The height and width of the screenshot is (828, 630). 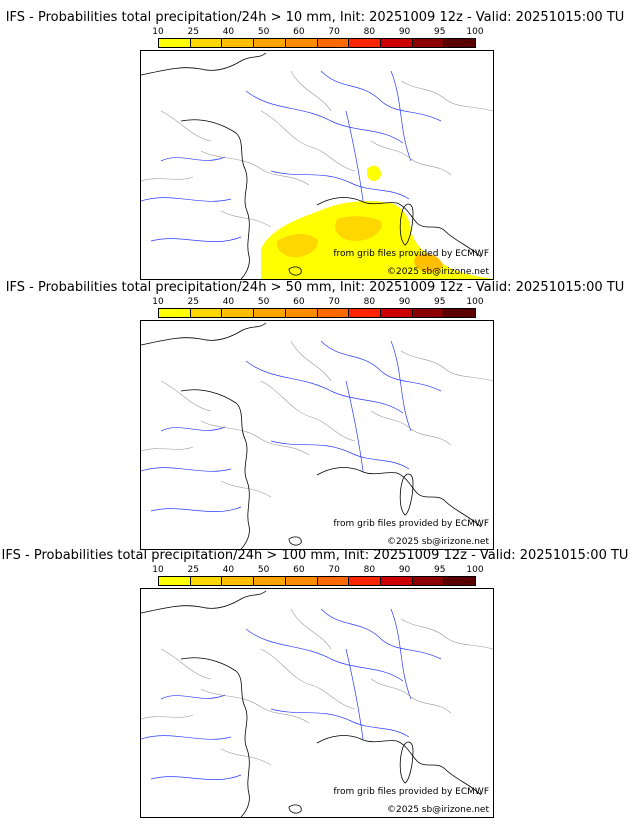 I want to click on colorbar-tick-label: 25, so click(x=193, y=302).